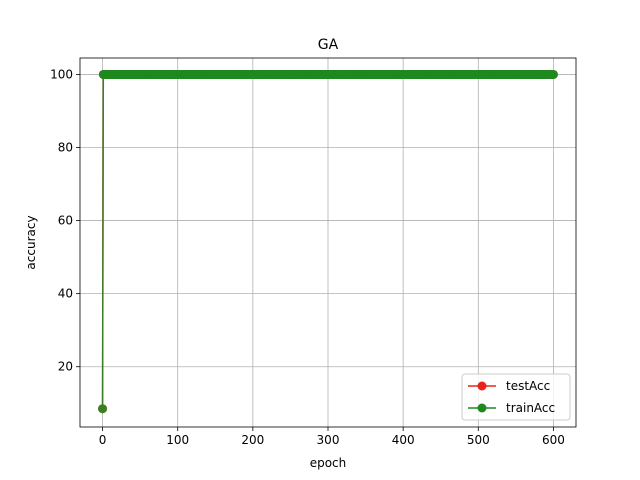 This screenshot has width=640, height=480. What do you see at coordinates (61, 74) in the screenshot?
I see `y-tick-label: 100` at bounding box center [61, 74].